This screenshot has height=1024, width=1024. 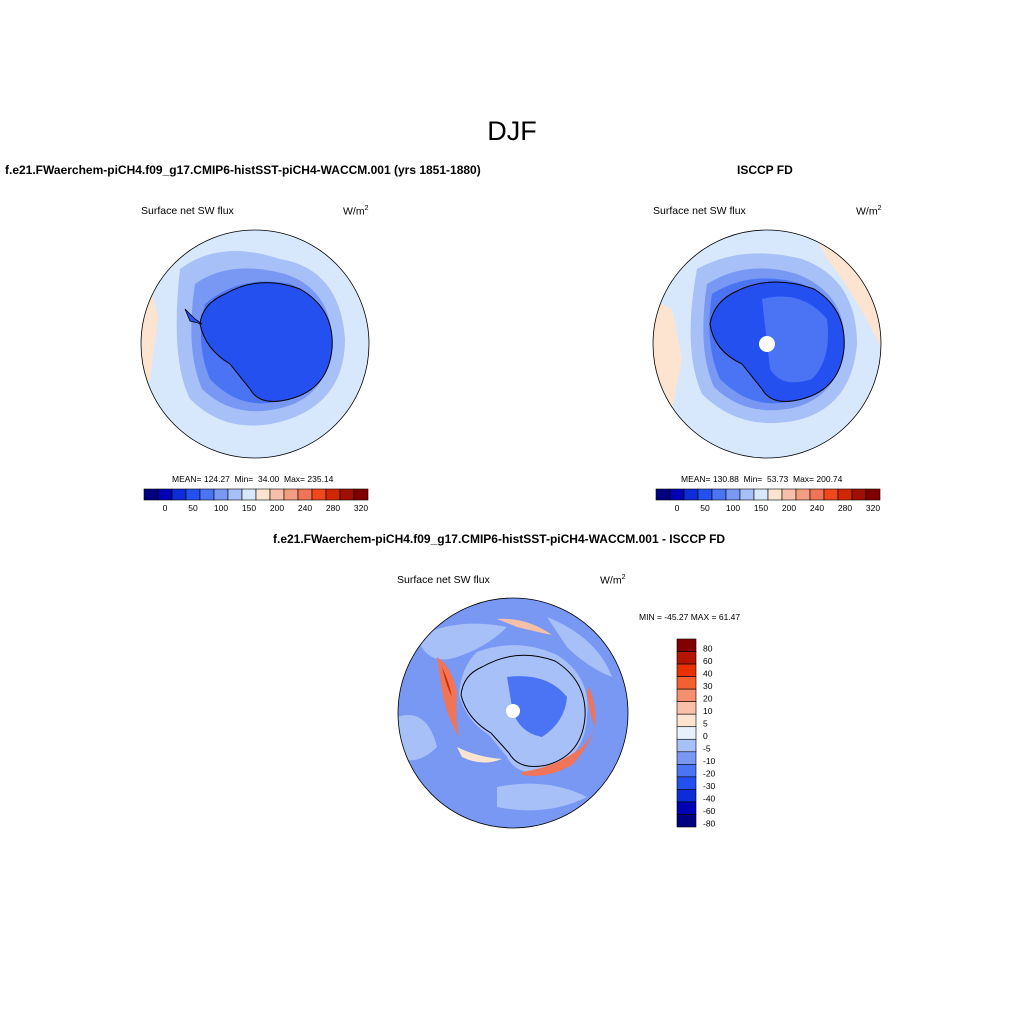 I want to click on diff-colorbar-label: 40, so click(x=708, y=673).